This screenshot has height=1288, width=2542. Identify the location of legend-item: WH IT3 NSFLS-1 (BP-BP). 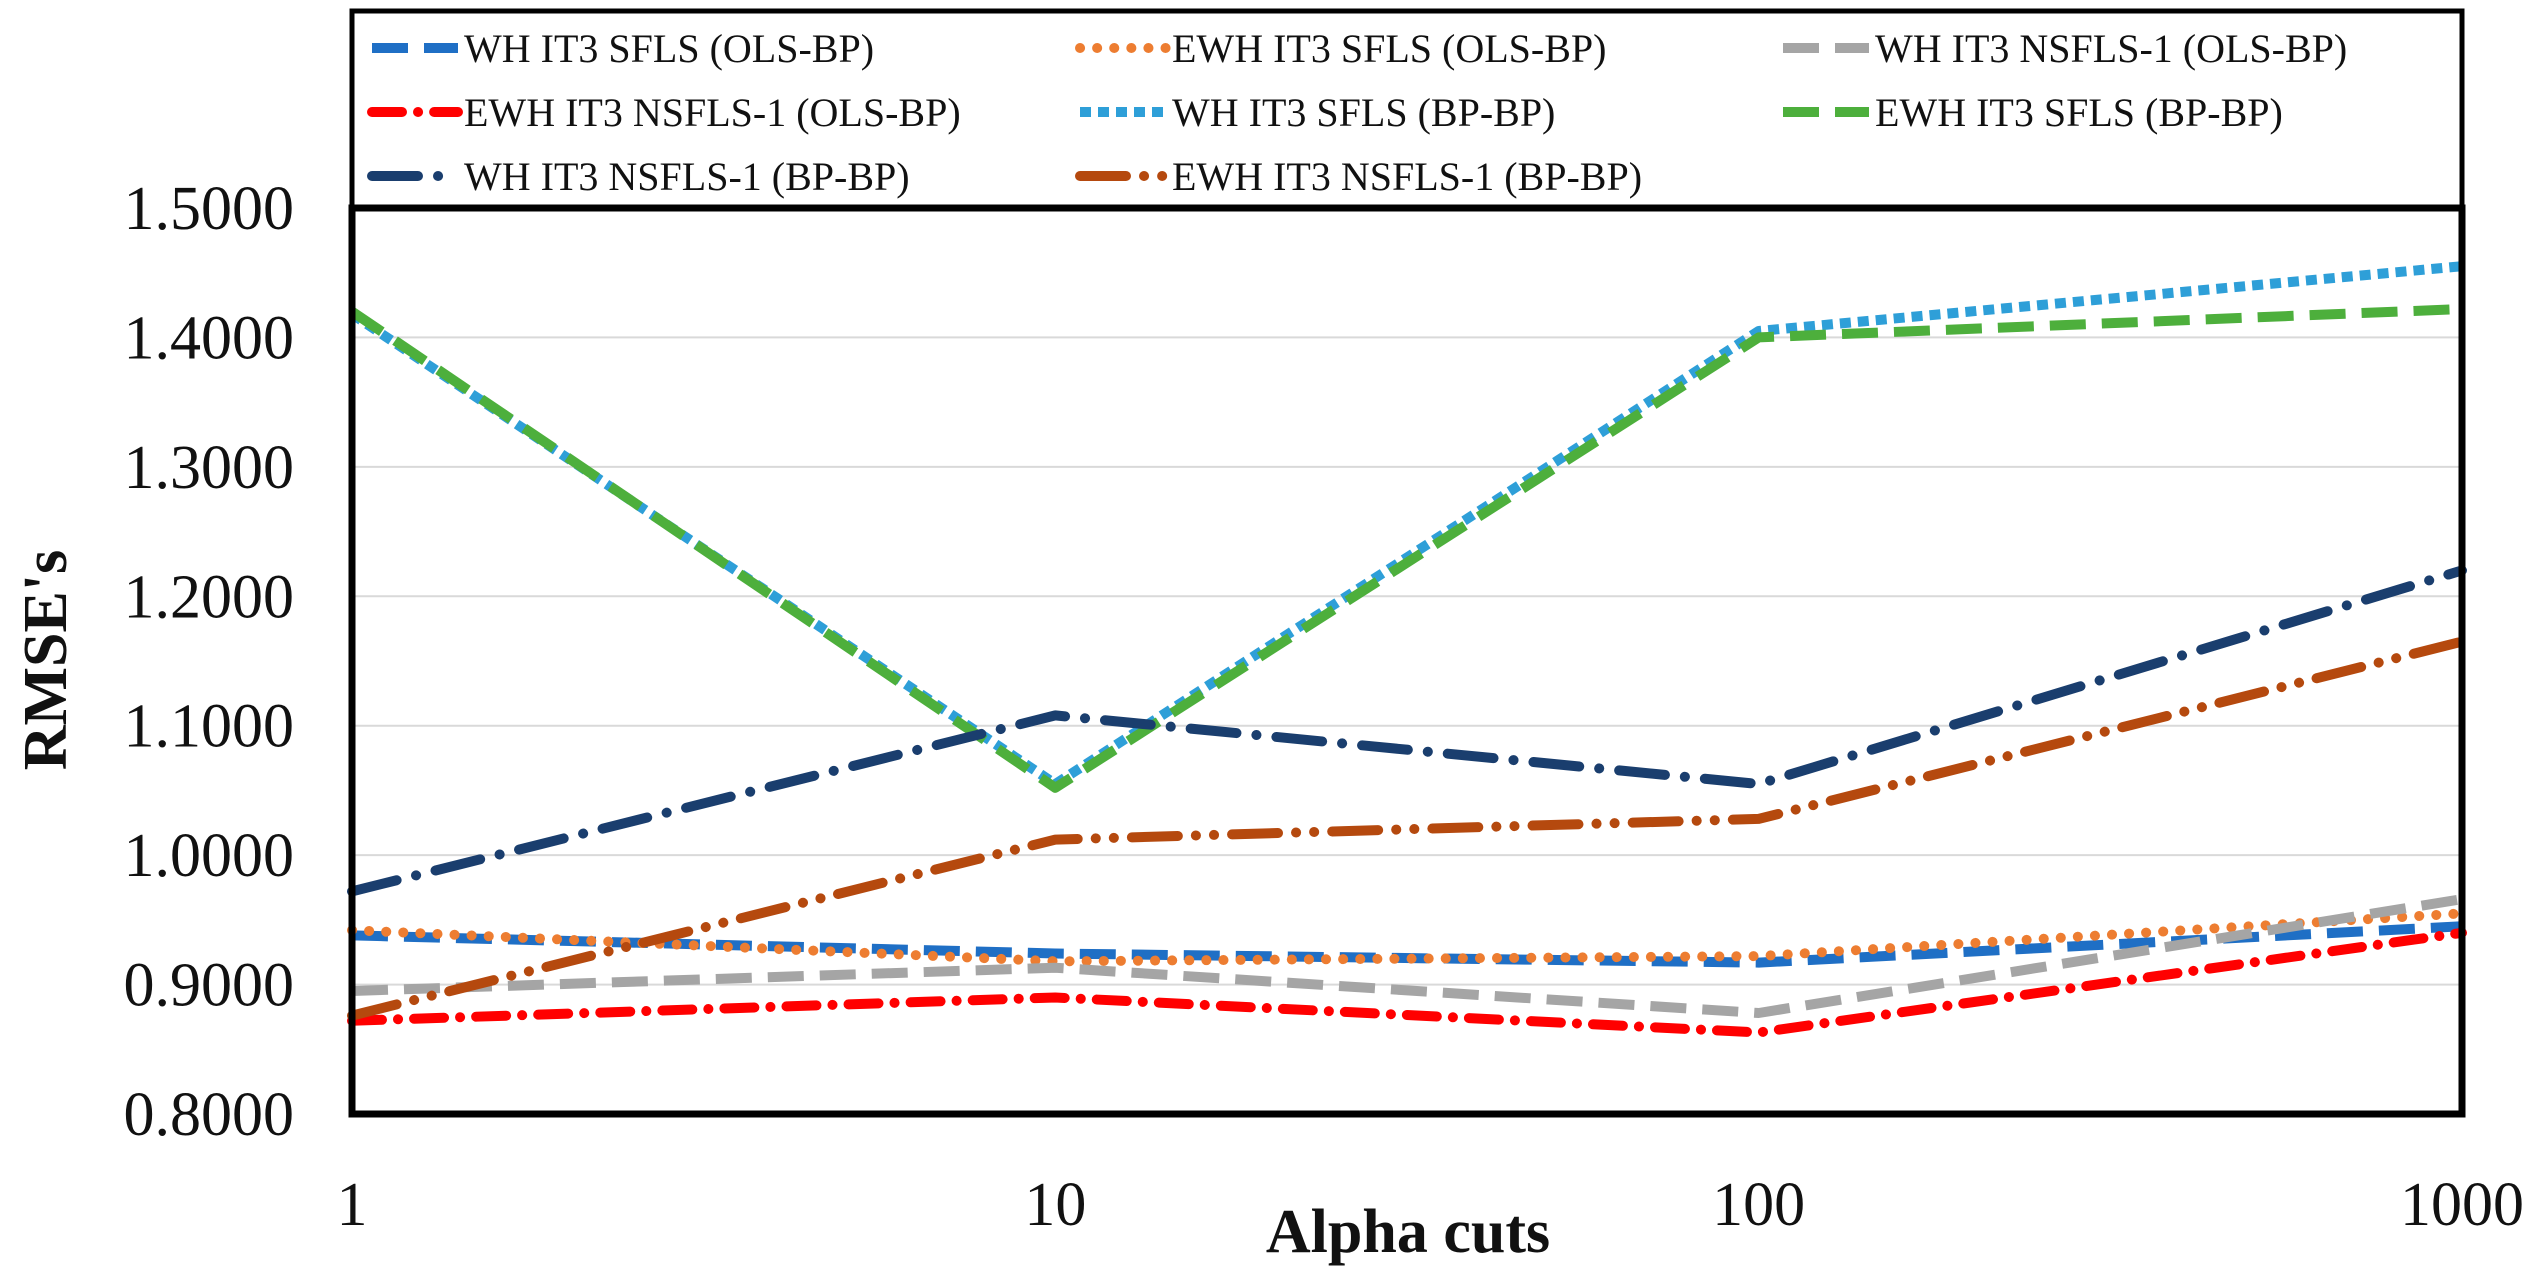
(638, 176).